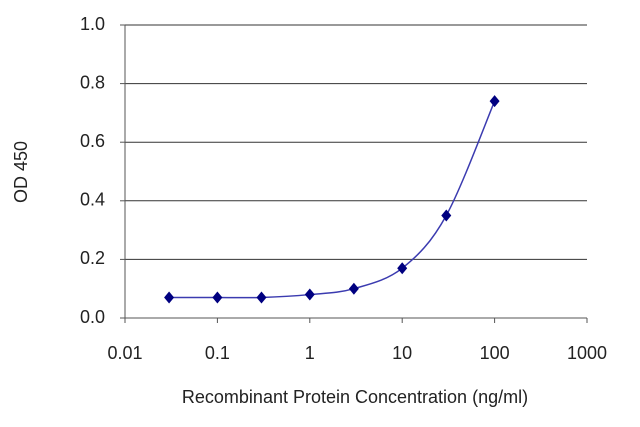 This screenshot has width=640, height=427. What do you see at coordinates (21, 172) in the screenshot?
I see `y-axis-label: OD 450` at bounding box center [21, 172].